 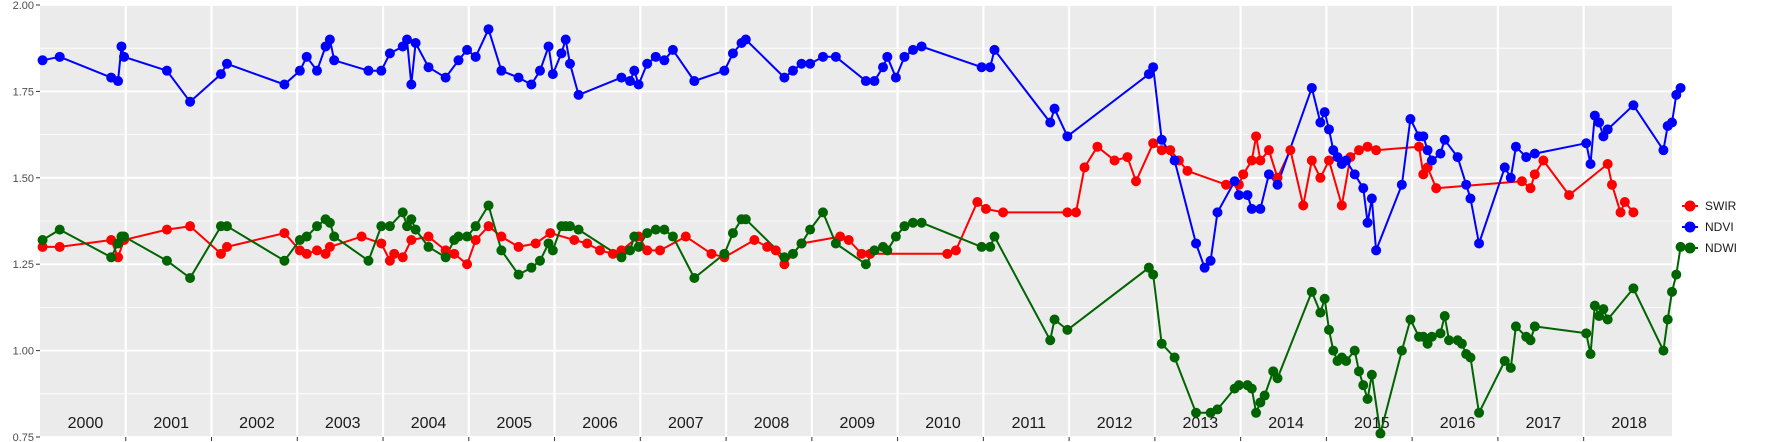 I want to click on year-label: 2013, so click(x=1201, y=423).